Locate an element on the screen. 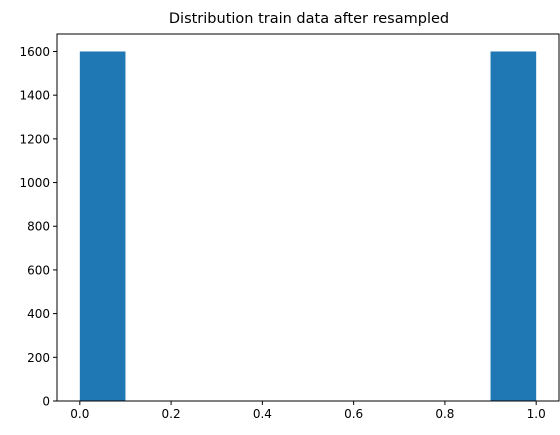 This screenshot has height=435, width=560. y-tick-label: 400 is located at coordinates (38, 314).